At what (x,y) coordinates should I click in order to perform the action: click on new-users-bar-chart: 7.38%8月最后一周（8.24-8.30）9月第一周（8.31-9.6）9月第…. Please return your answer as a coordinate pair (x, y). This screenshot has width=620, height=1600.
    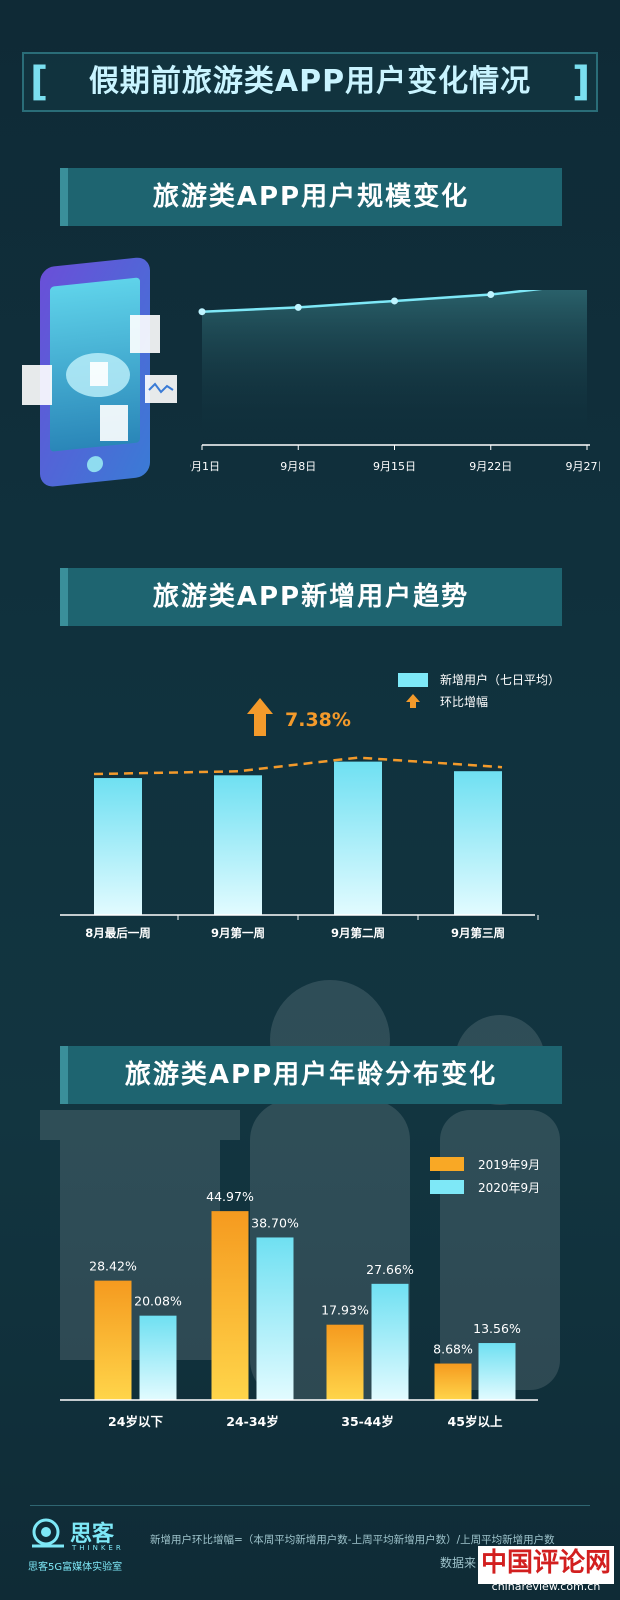
    Looking at the image, I should click on (299, 819).